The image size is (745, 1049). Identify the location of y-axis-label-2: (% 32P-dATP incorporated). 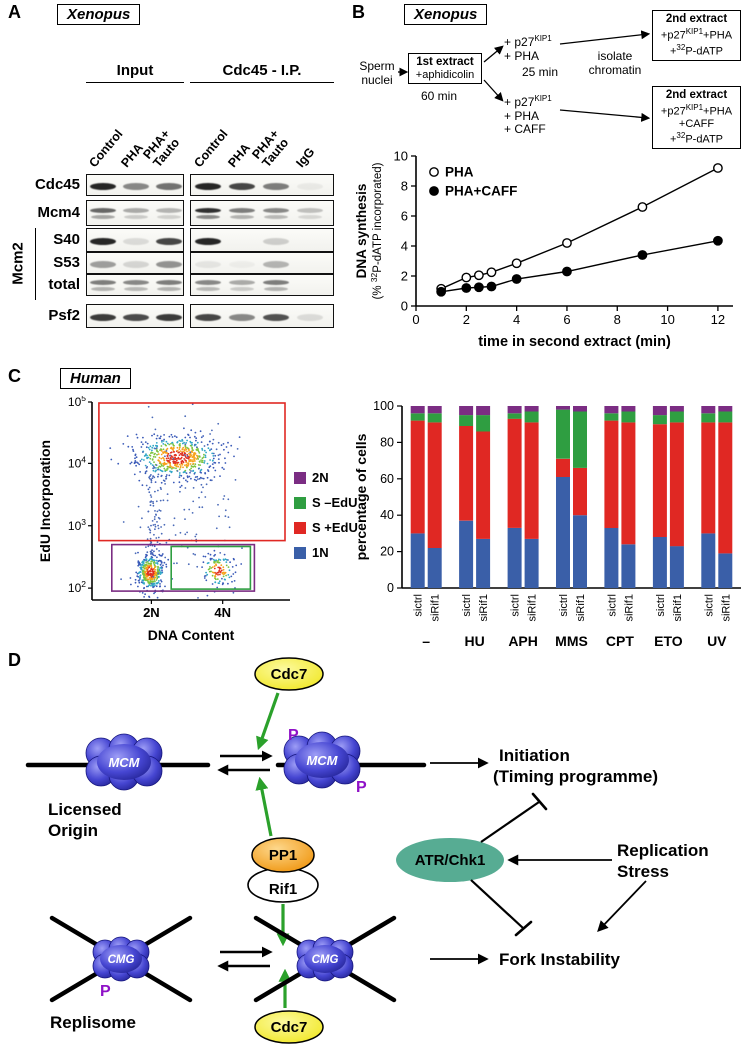
(376, 230).